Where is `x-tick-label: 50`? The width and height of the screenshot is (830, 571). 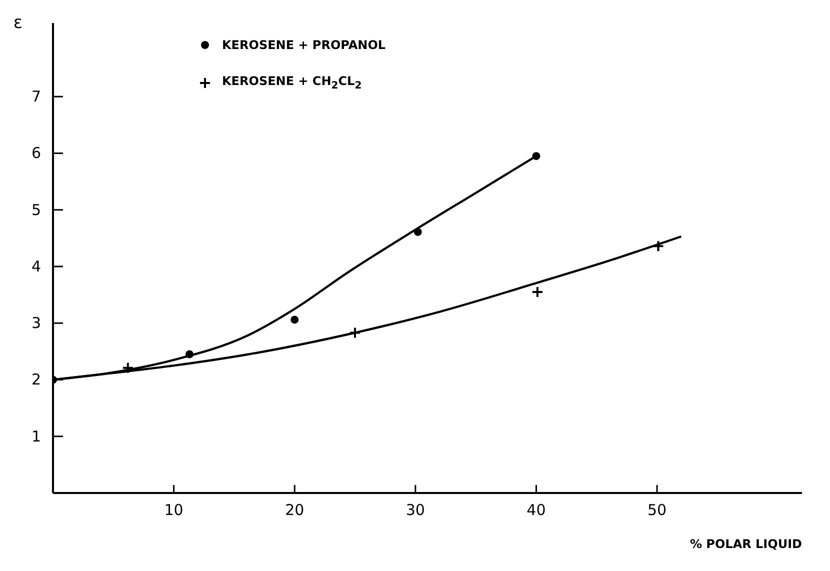 x-tick-label: 50 is located at coordinates (657, 510).